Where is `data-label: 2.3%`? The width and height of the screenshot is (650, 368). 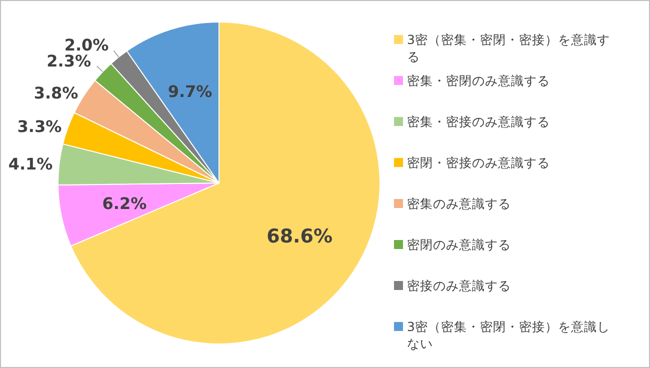
data-label: 2.3% is located at coordinates (69, 61).